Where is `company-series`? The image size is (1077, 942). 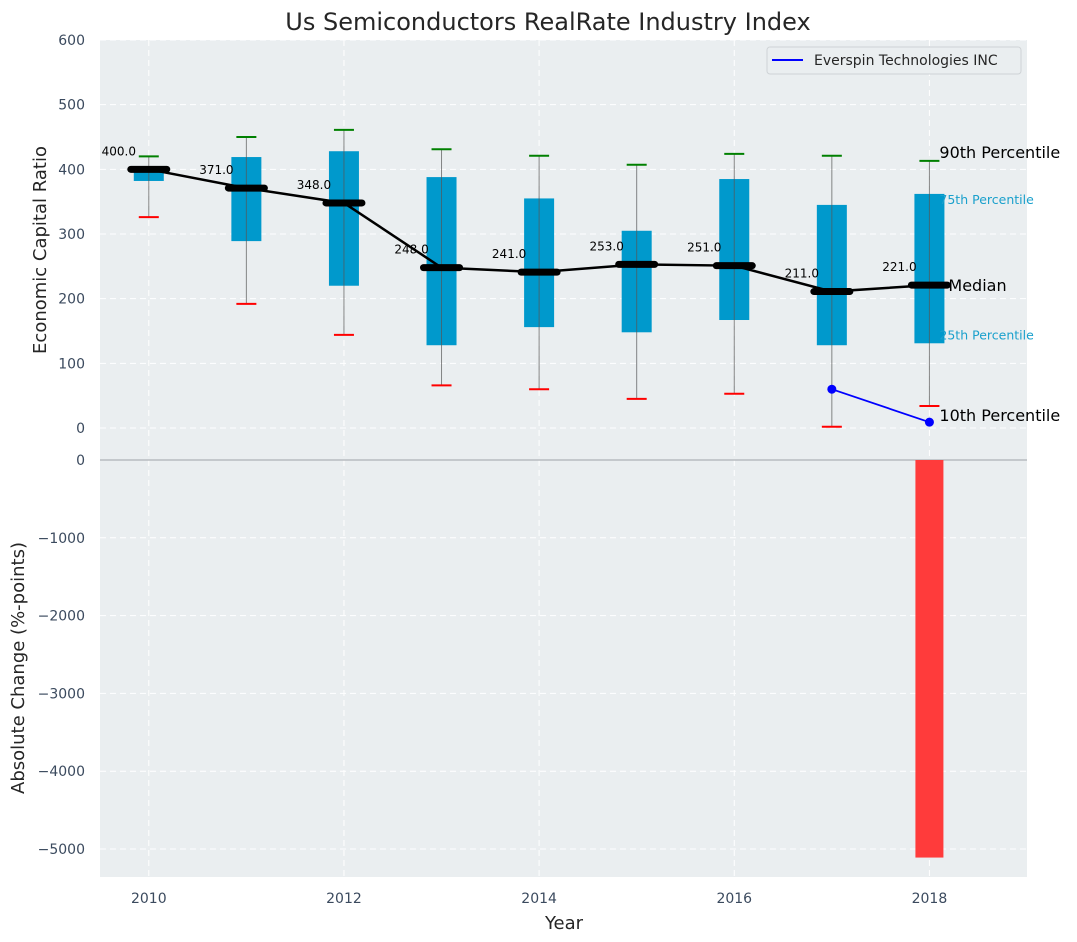 company-series is located at coordinates (880, 405).